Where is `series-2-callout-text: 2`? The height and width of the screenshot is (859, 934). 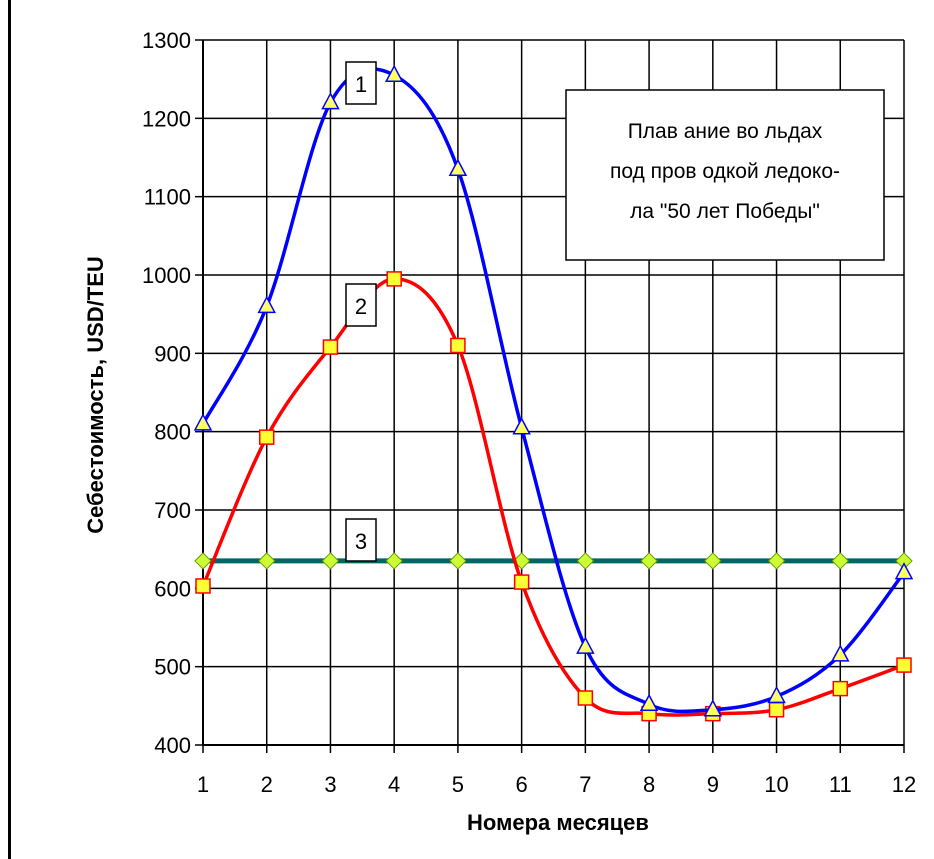 series-2-callout-text: 2 is located at coordinates (361, 306).